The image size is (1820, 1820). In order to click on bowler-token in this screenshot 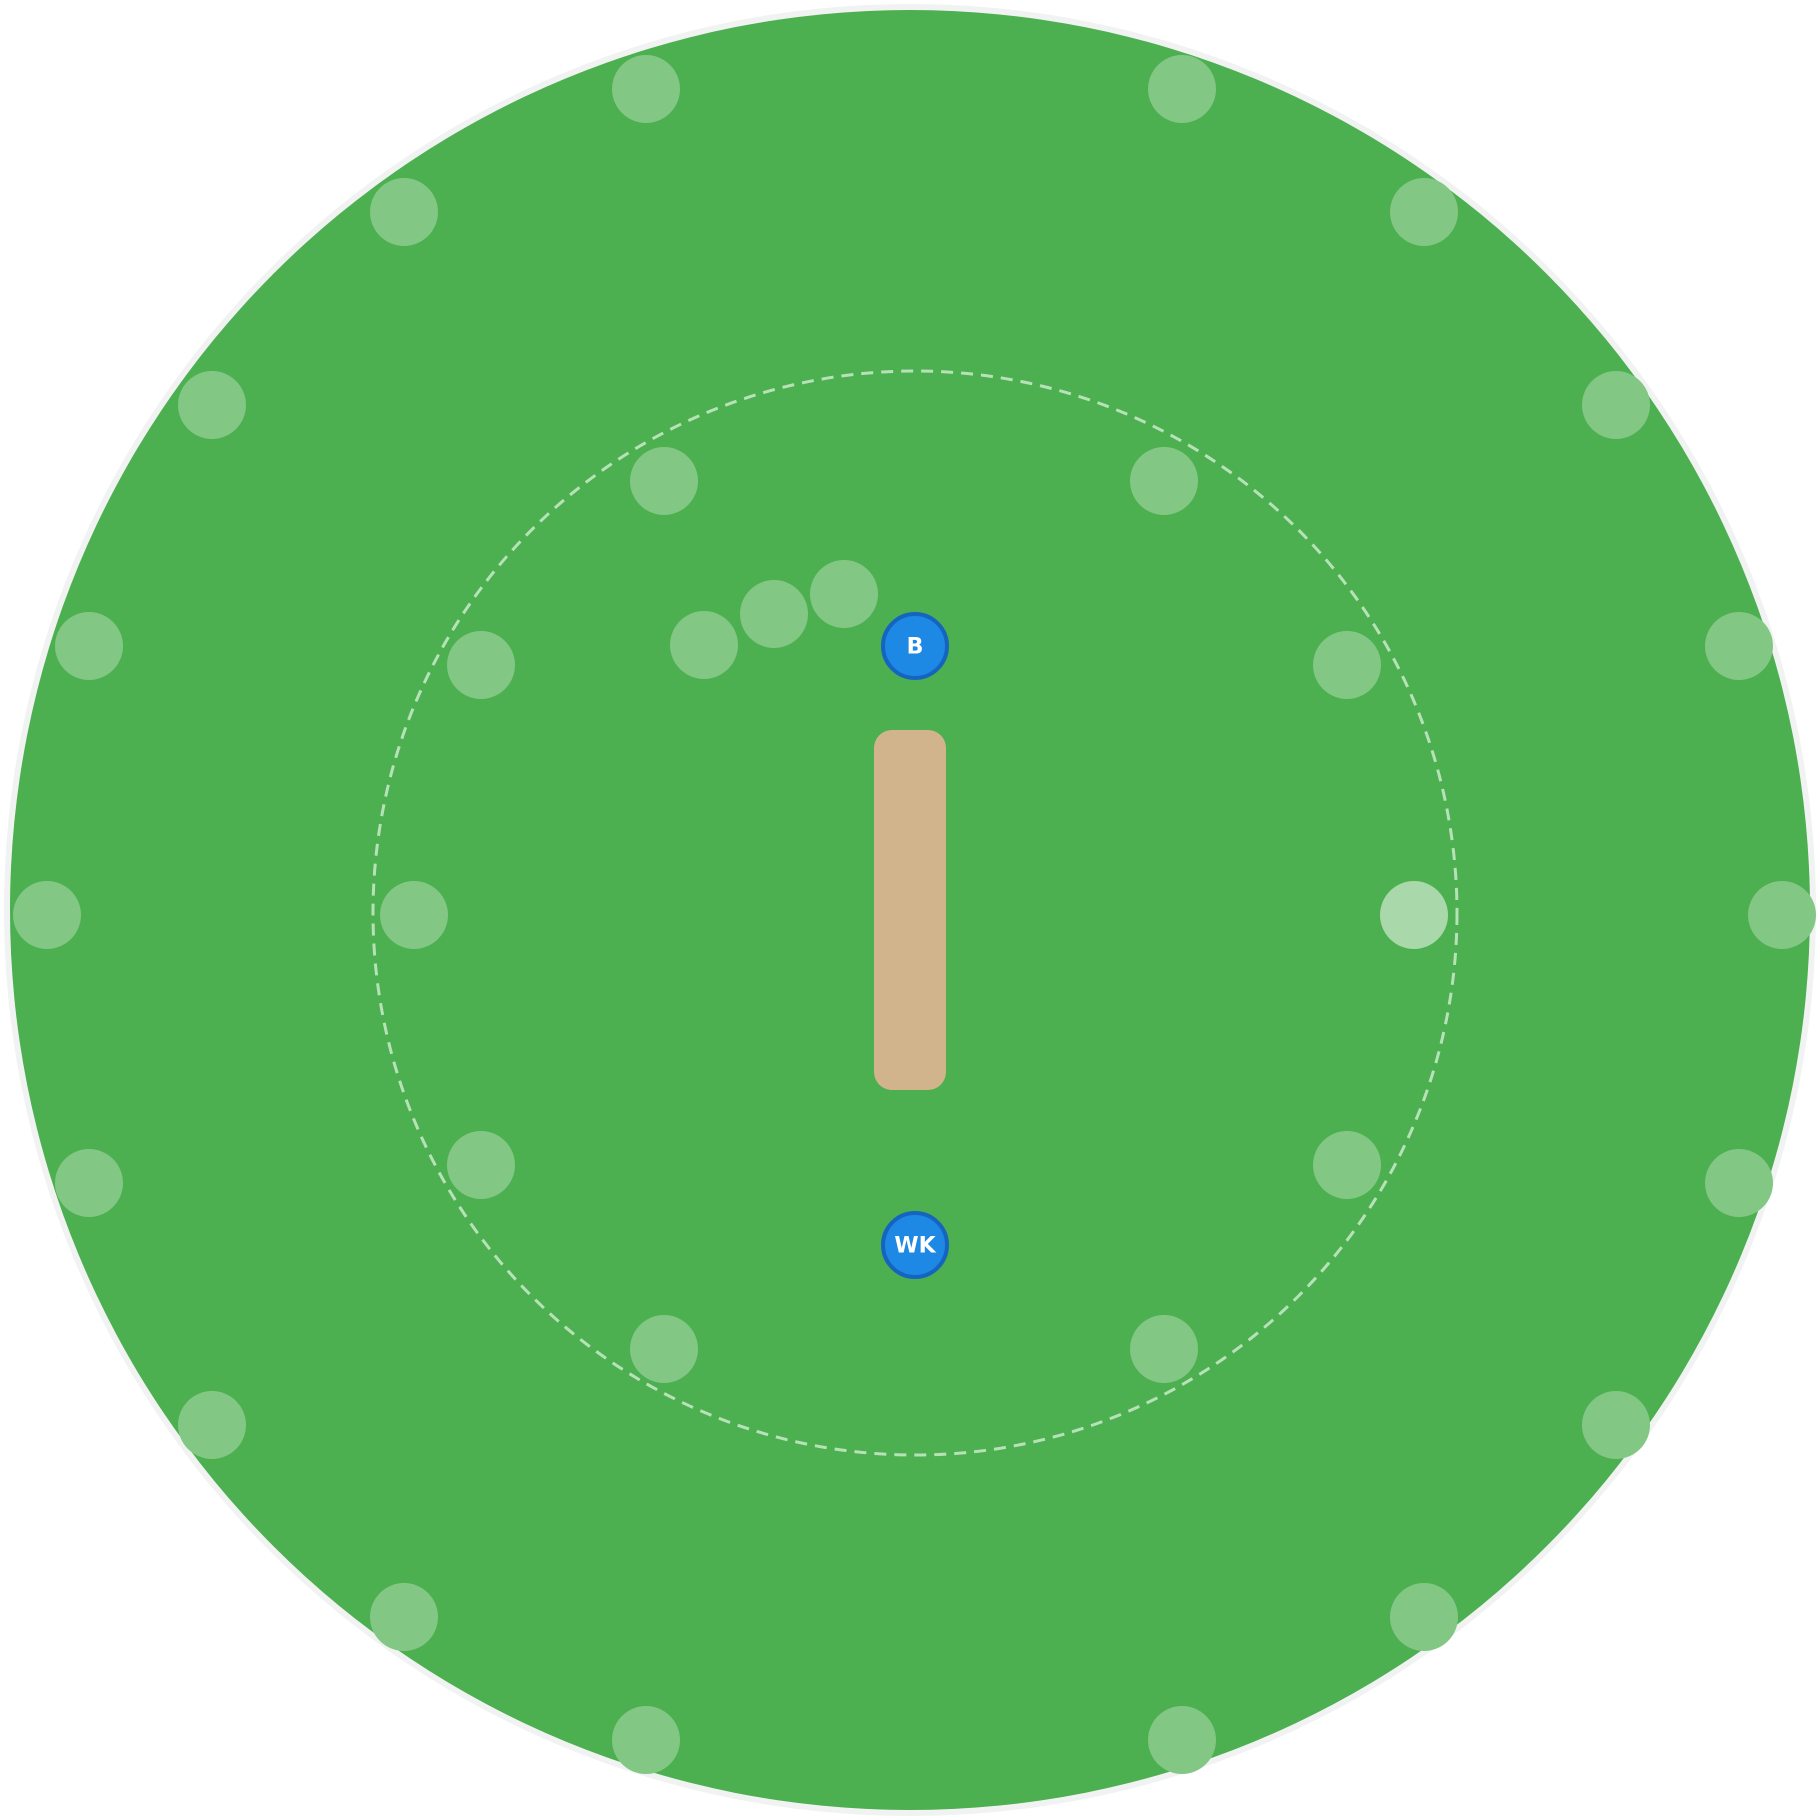, I will do `click(915, 646)`.